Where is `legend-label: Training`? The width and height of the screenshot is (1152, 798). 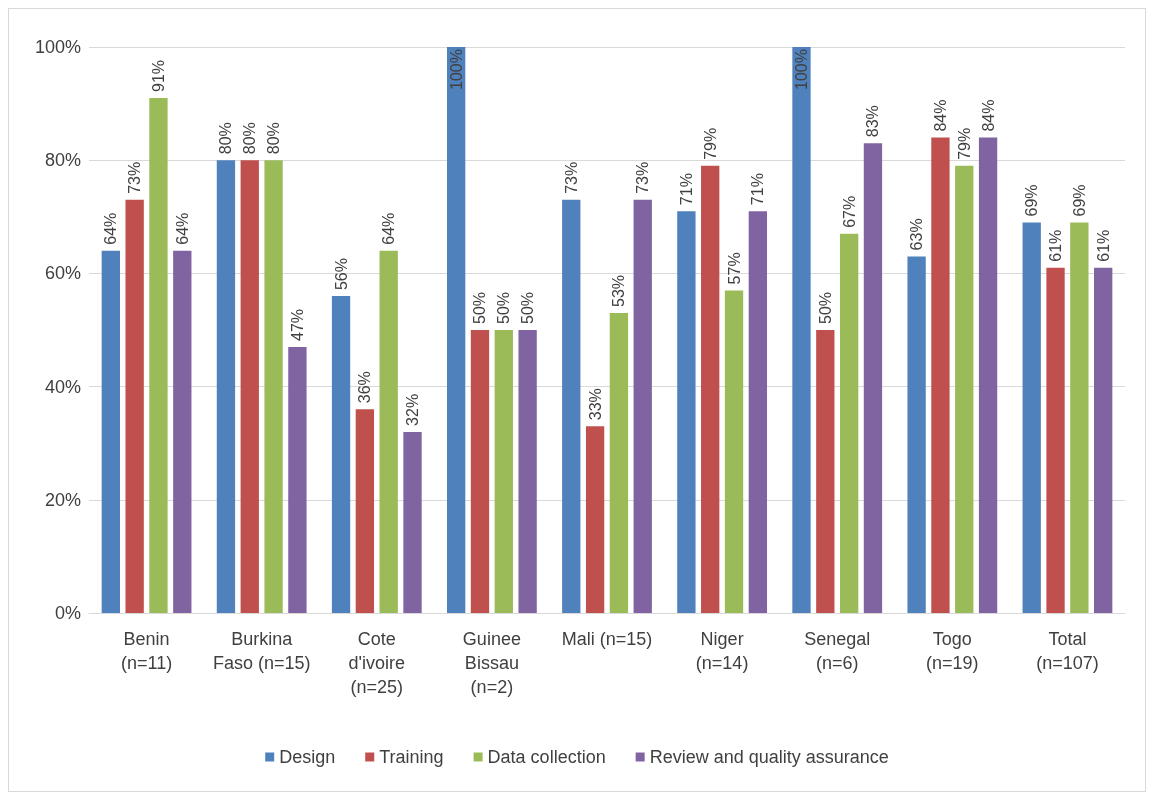
legend-label: Training is located at coordinates (411, 757).